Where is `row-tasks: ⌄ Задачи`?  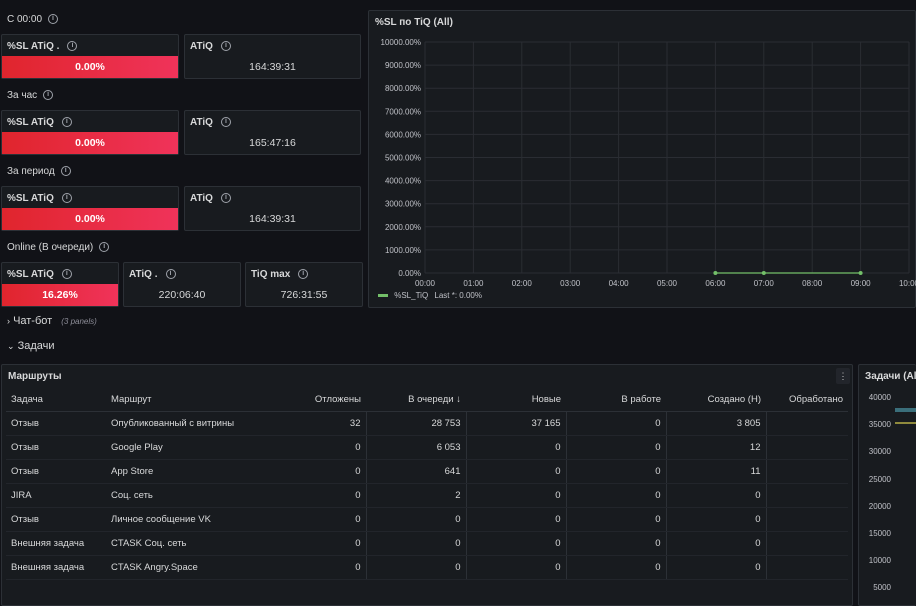
row-tasks: ⌄ Задачи is located at coordinates (31, 346).